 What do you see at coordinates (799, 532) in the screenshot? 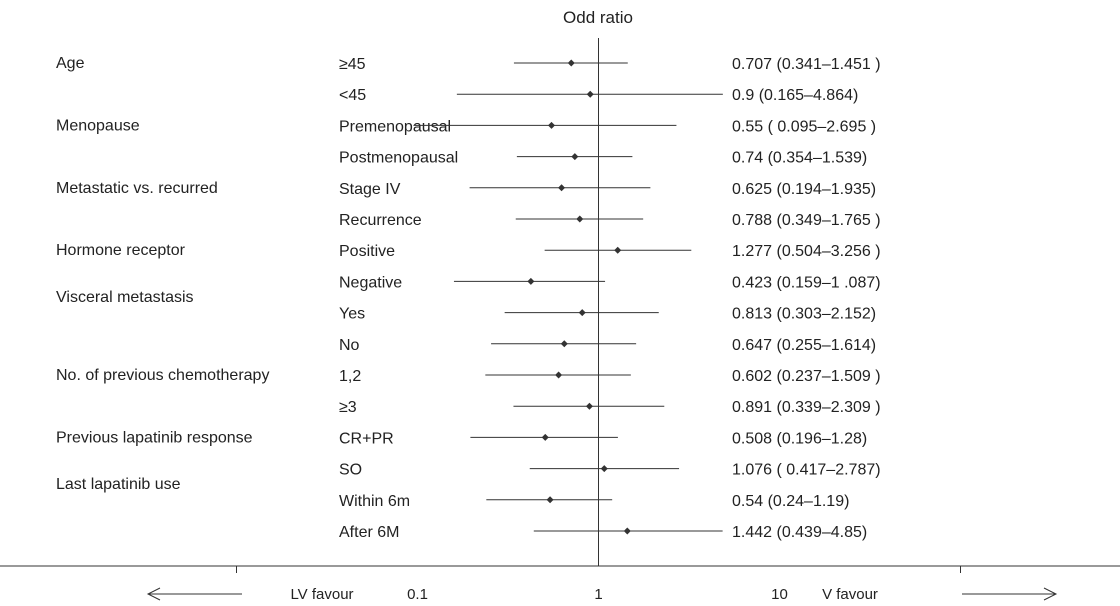
I see `or-ci-text: 1.442 (0.439–4.85)` at bounding box center [799, 532].